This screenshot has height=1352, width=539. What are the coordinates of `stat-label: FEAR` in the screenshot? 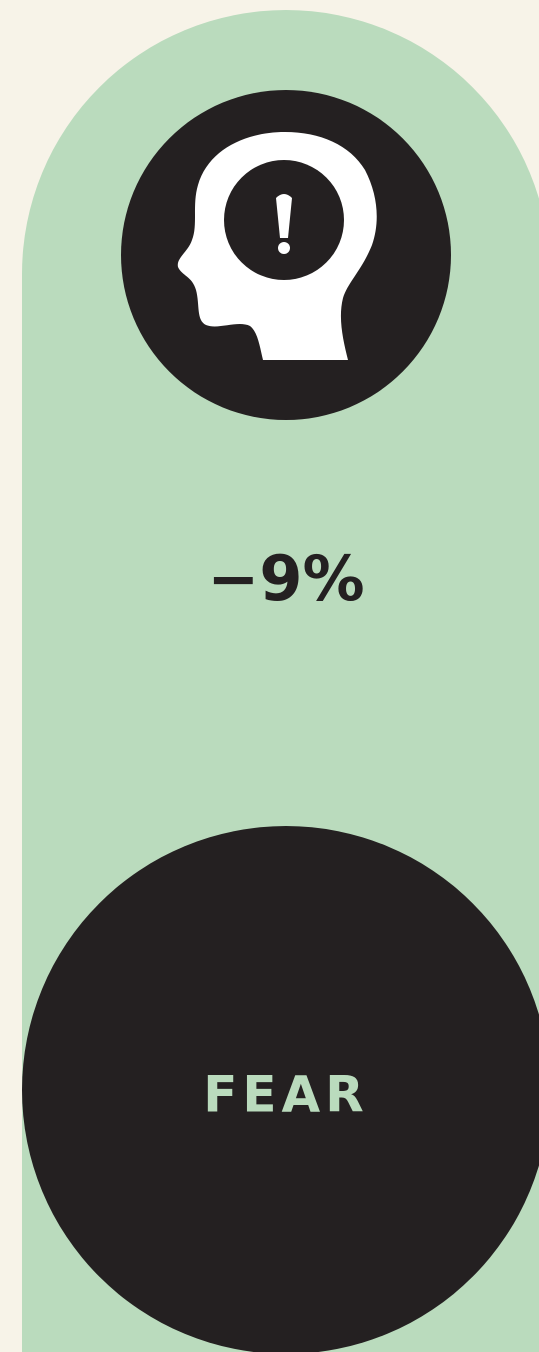 It's located at (286, 1095).